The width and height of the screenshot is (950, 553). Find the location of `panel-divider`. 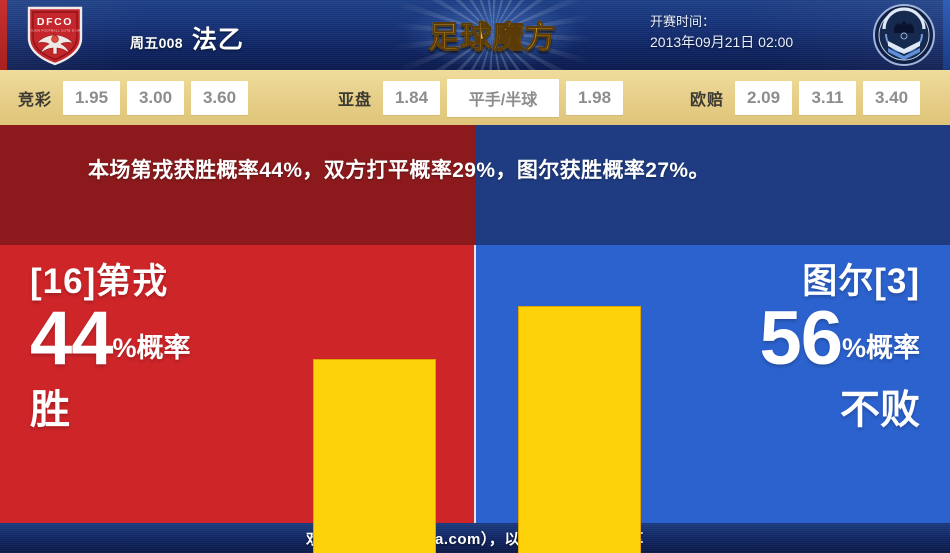

panel-divider is located at coordinates (475, 384).